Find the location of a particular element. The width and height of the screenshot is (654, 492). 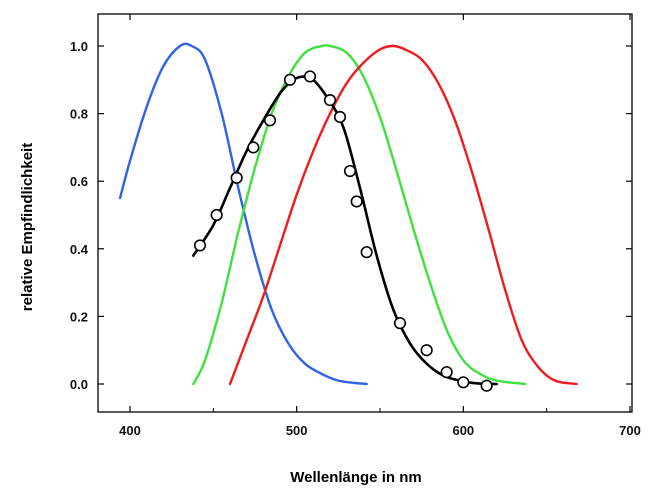

x-tick-label: 600 is located at coordinates (463, 430).